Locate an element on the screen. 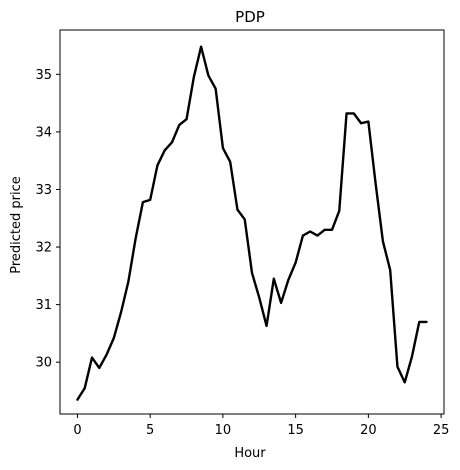 The width and height of the screenshot is (460, 470). y-tick-label: 34 is located at coordinates (43, 132).